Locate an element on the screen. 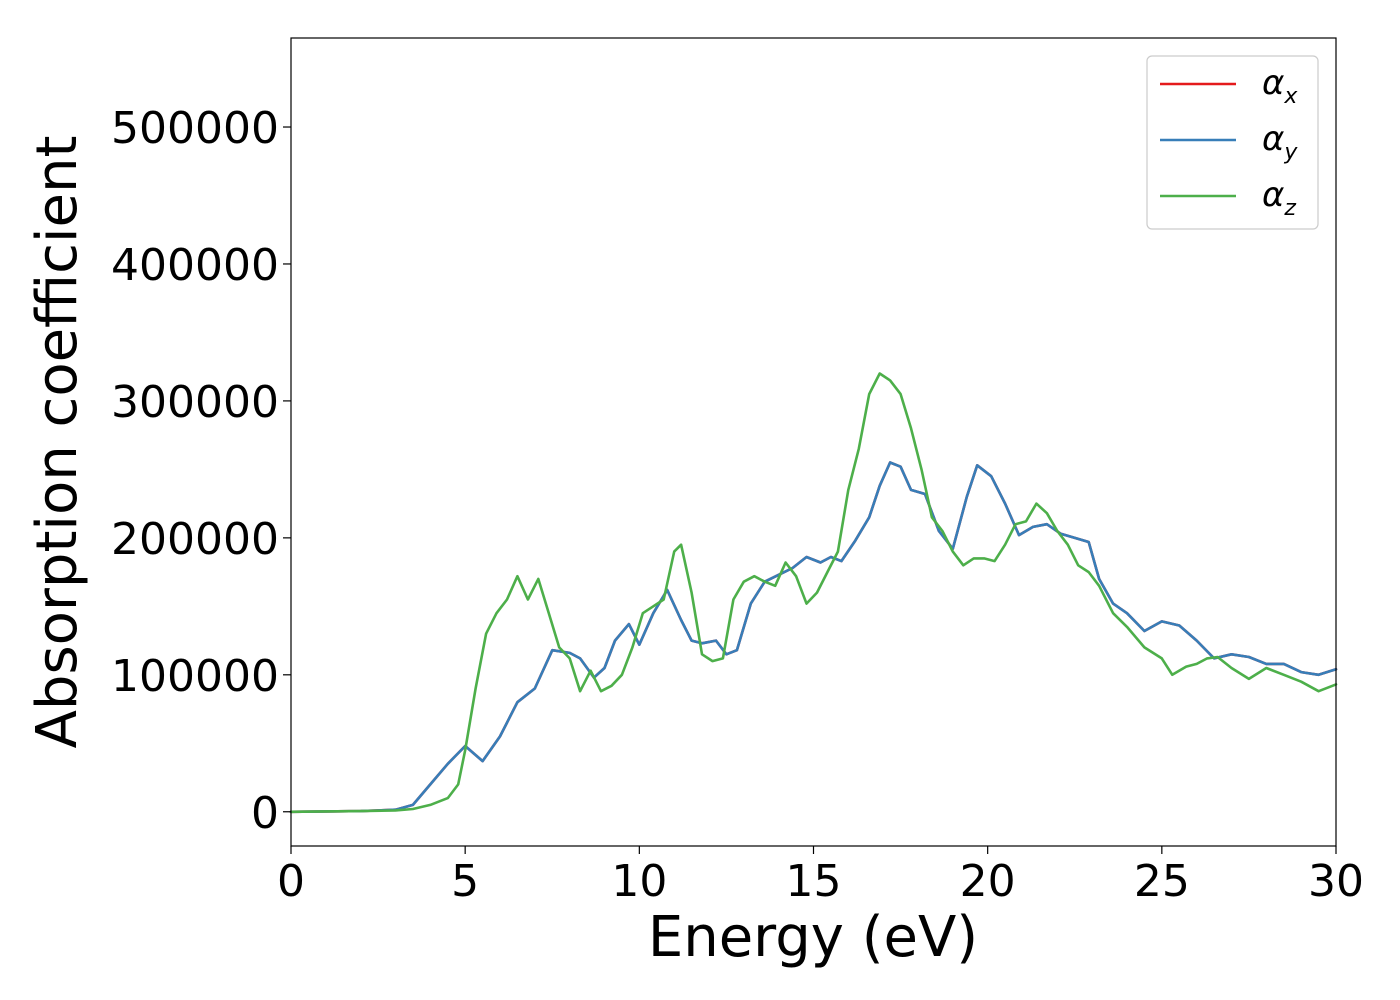 This screenshot has width=1400, height=1000. x-tick-label: 15 is located at coordinates (814, 881).